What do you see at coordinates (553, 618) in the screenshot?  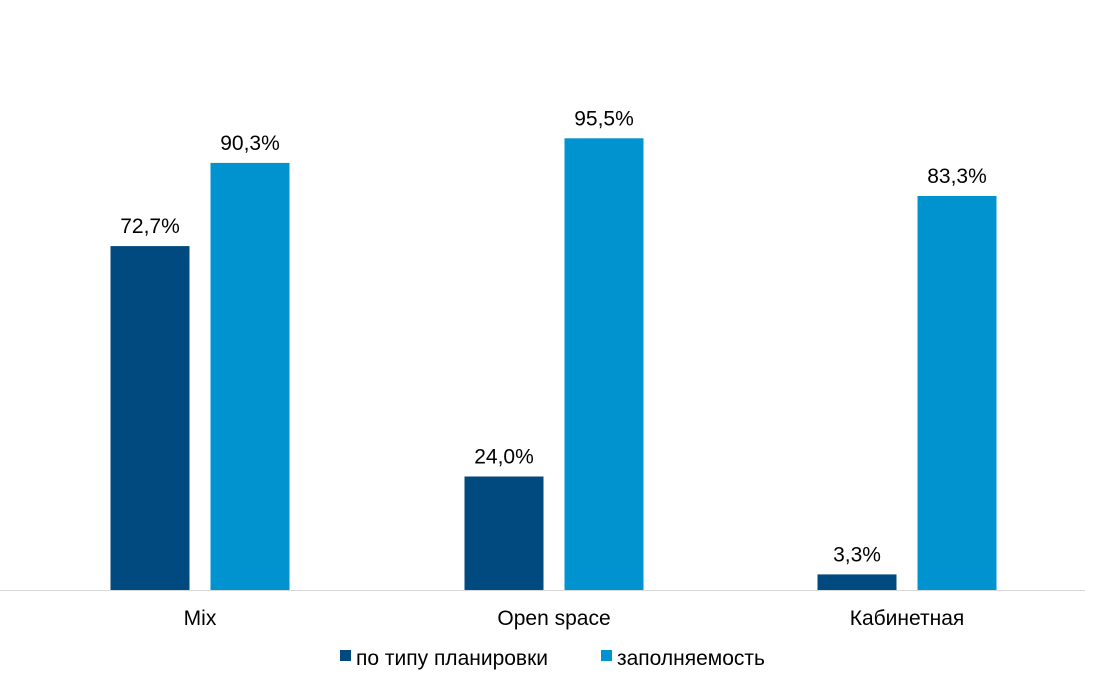 I see `x-tick-label-1: Open space` at bounding box center [553, 618].